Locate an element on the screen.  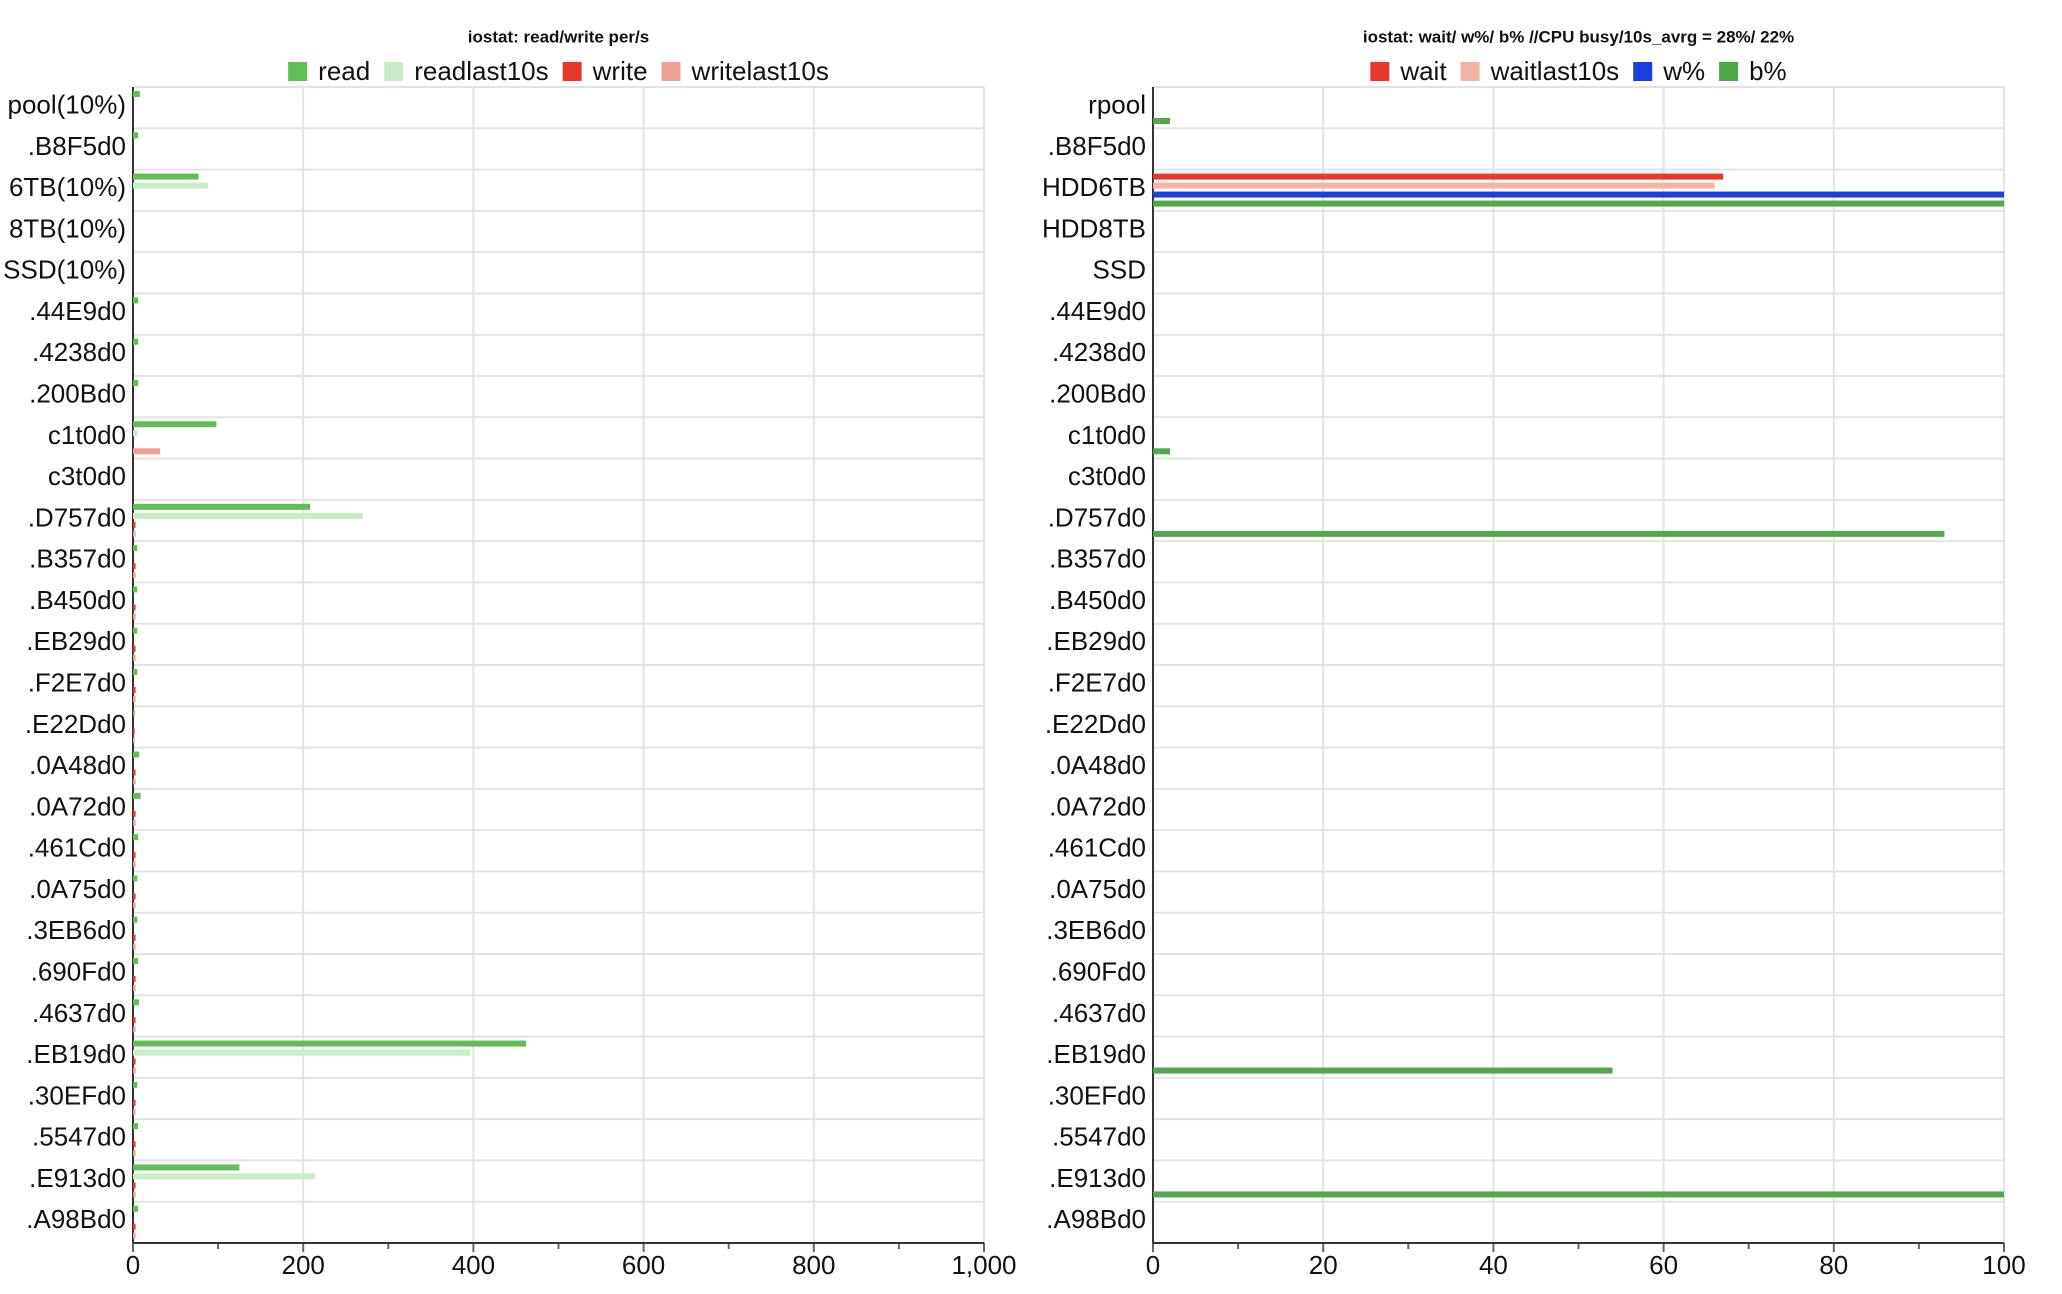
legend-label: readlast10s is located at coordinates (481, 71).